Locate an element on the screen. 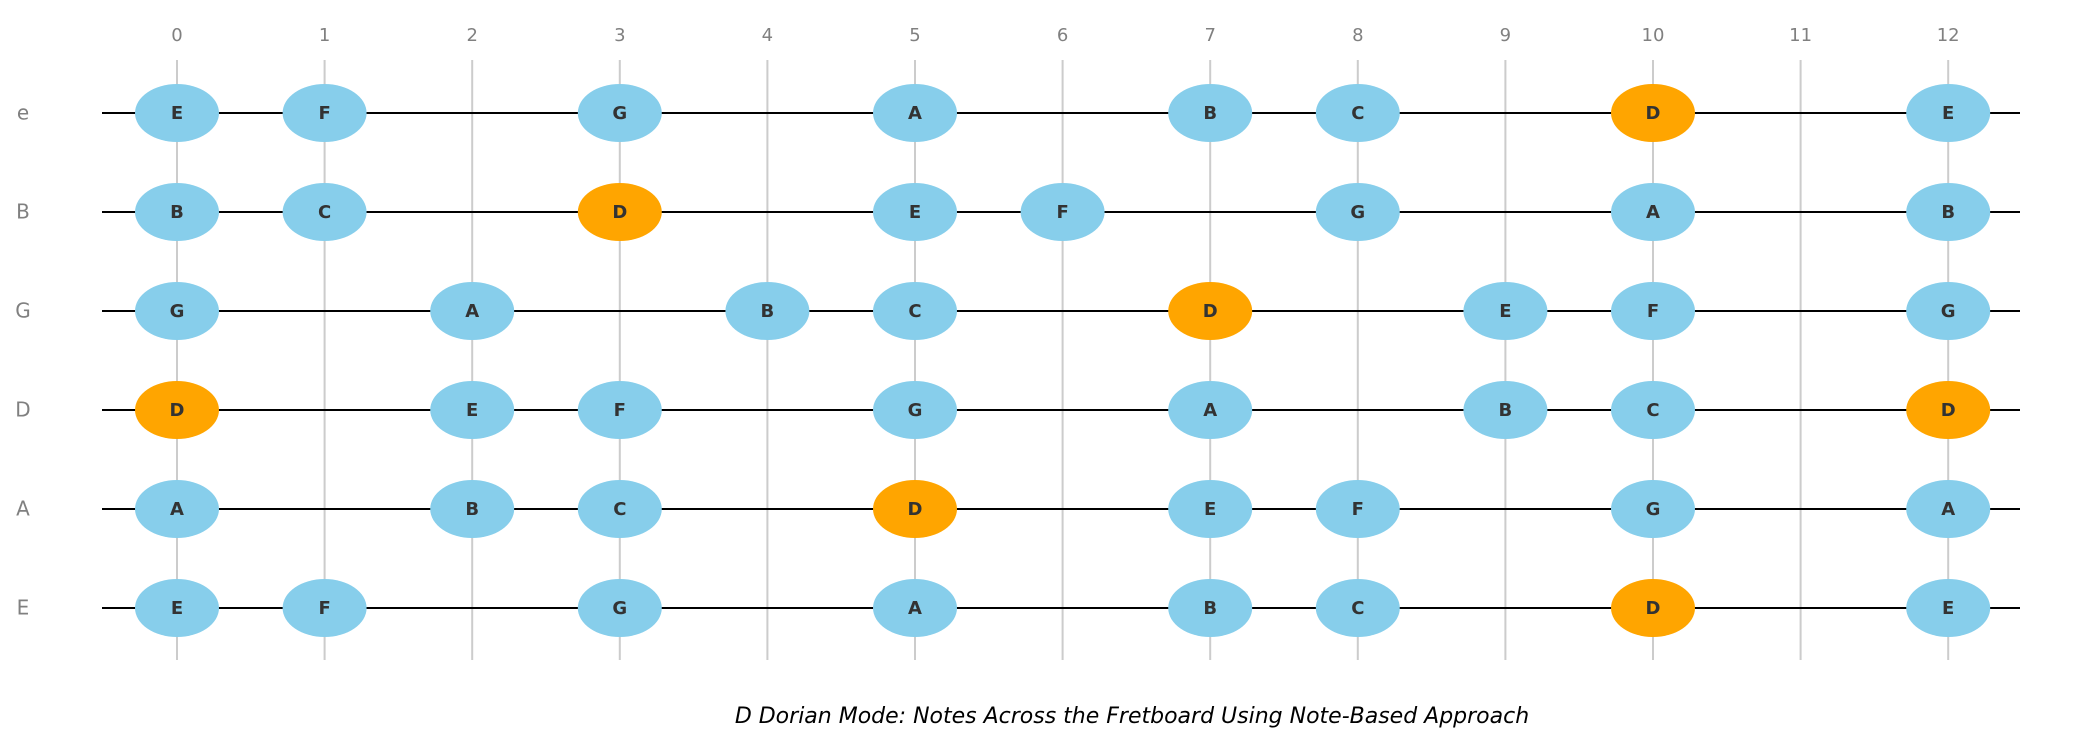 The image size is (2084, 737). string-name-5: E is located at coordinates (23, 608).